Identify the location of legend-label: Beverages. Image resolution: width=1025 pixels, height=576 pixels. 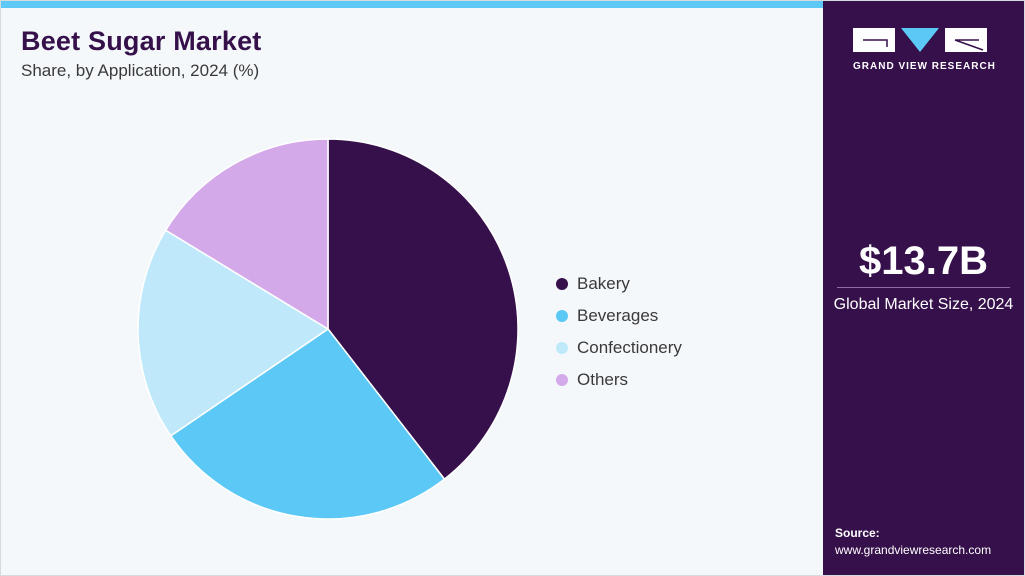
(618, 315).